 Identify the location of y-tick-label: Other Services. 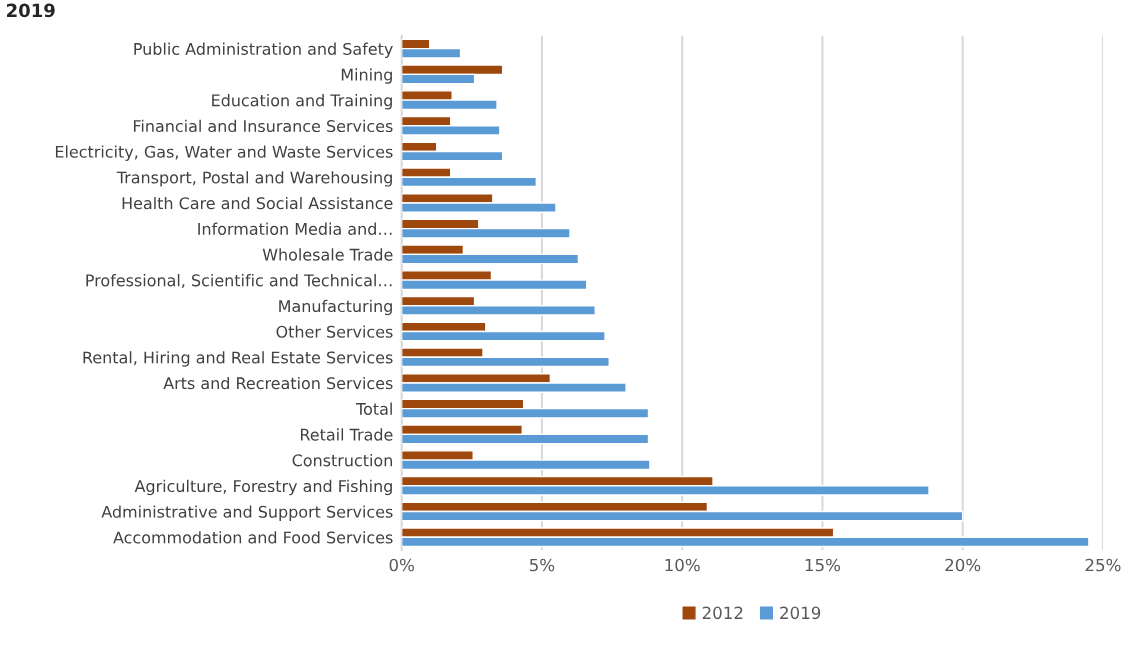
(334, 331).